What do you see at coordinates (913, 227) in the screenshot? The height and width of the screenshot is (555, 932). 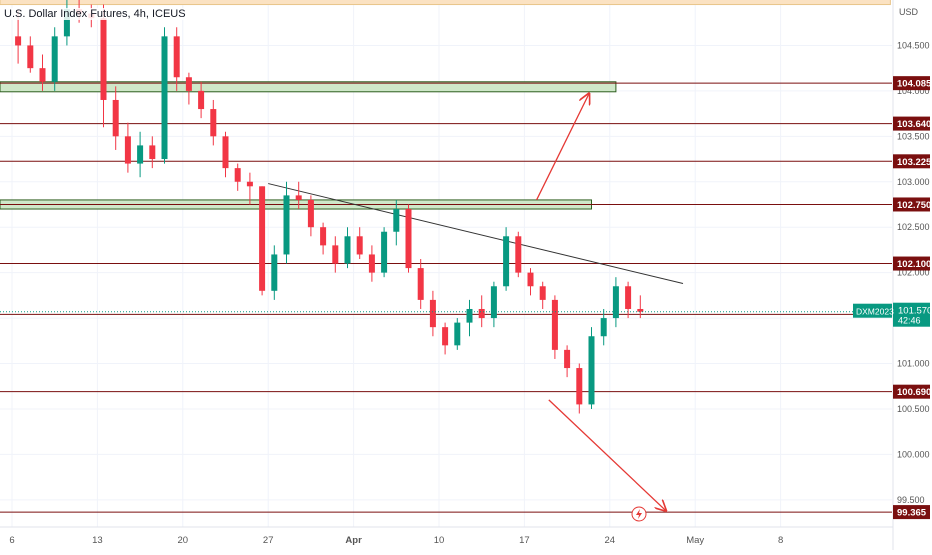 I see `y-tick-label: 102.500` at bounding box center [913, 227].